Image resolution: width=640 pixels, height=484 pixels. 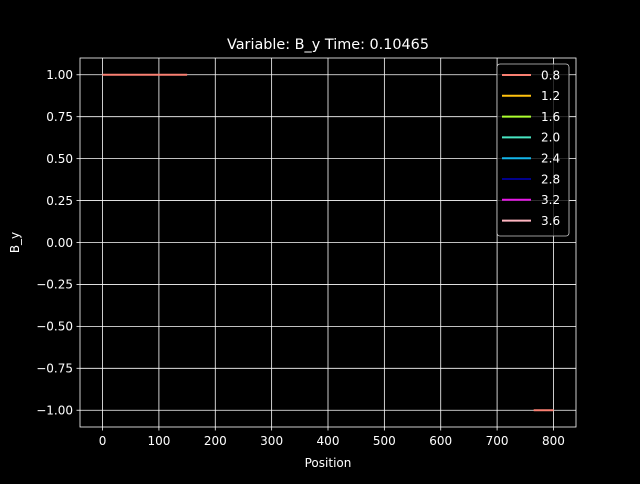 I want to click on legend-label: 2.4, so click(x=550, y=159).